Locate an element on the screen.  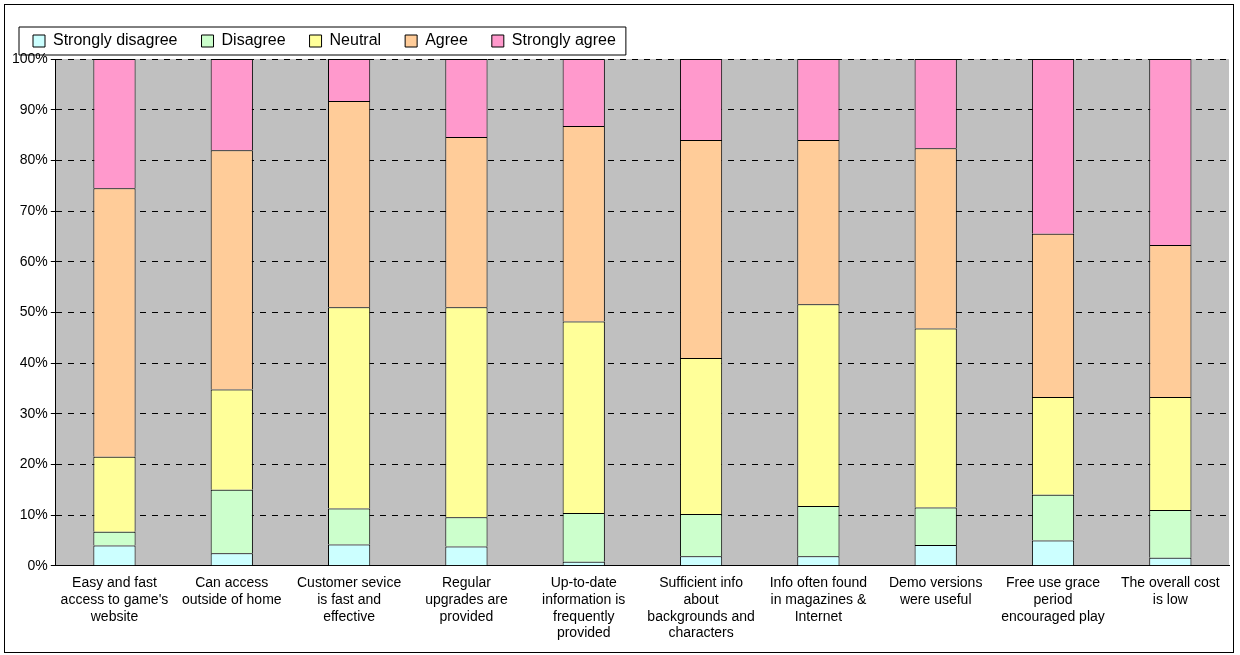
y-tick-label: 60% is located at coordinates (33, 260).